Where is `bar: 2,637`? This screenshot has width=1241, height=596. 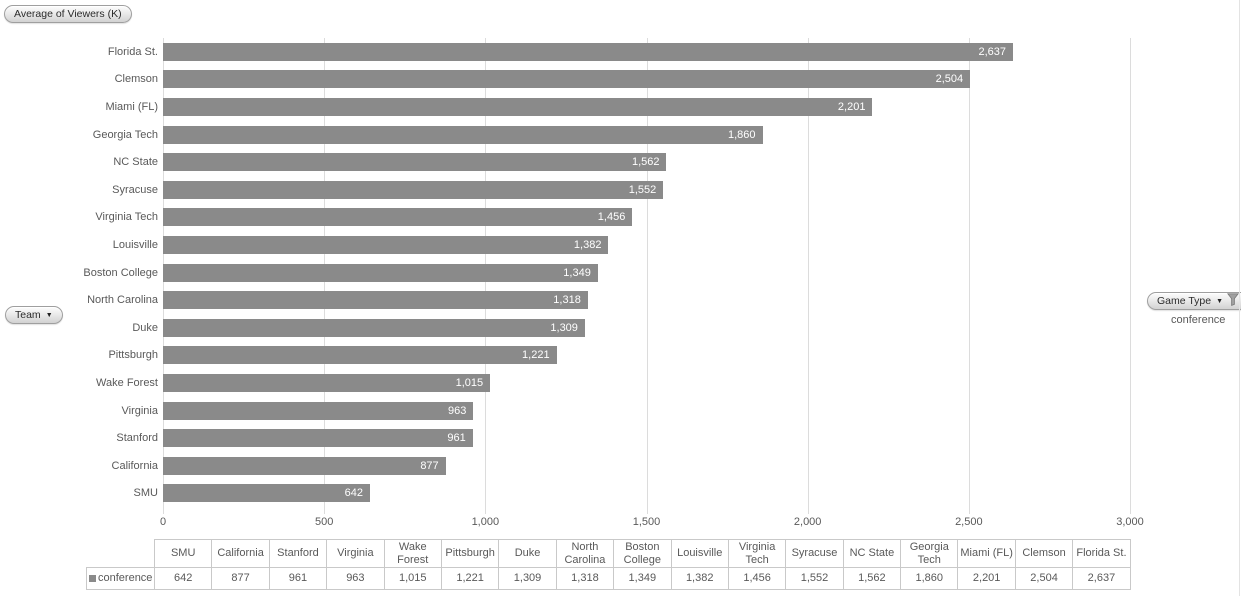
bar: 2,637 is located at coordinates (588, 51).